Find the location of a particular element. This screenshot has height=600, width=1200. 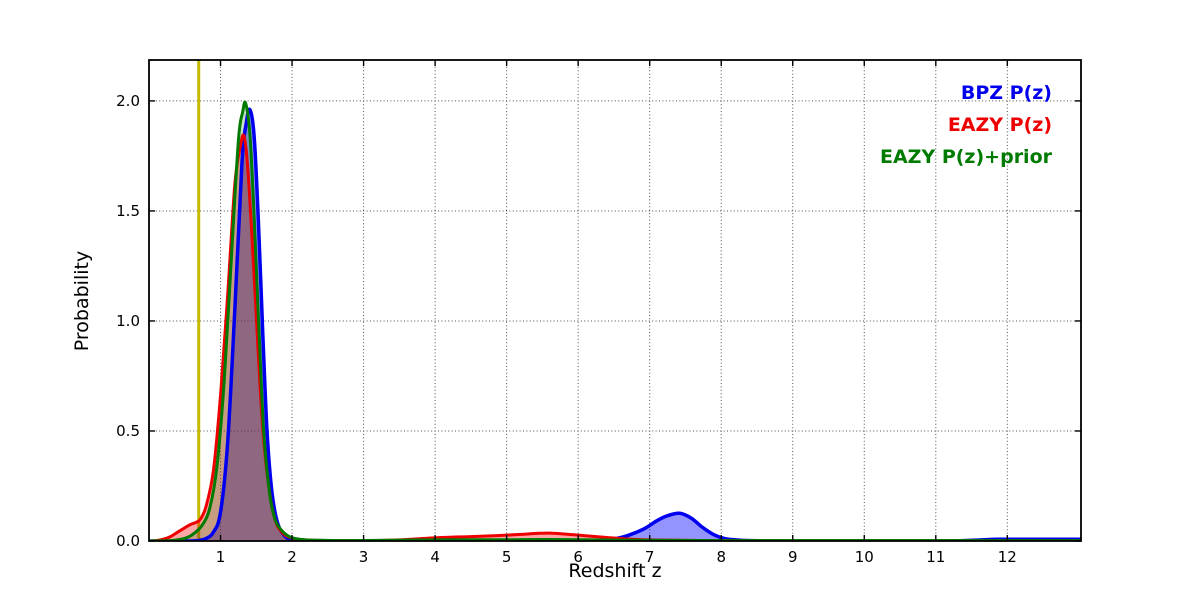

y-tick-label: 1.5 is located at coordinates (128, 211).